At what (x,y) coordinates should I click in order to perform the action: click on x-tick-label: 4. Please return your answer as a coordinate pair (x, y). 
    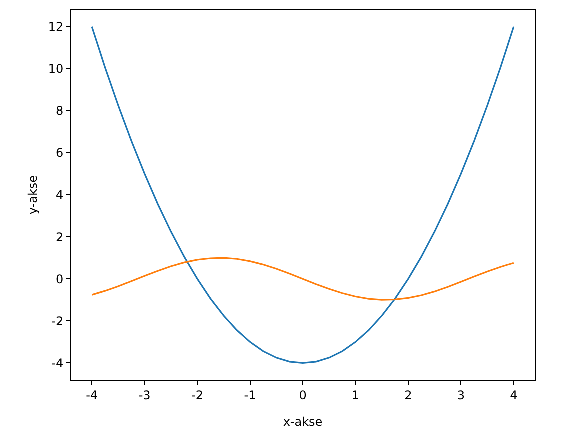
    Looking at the image, I should click on (514, 395).